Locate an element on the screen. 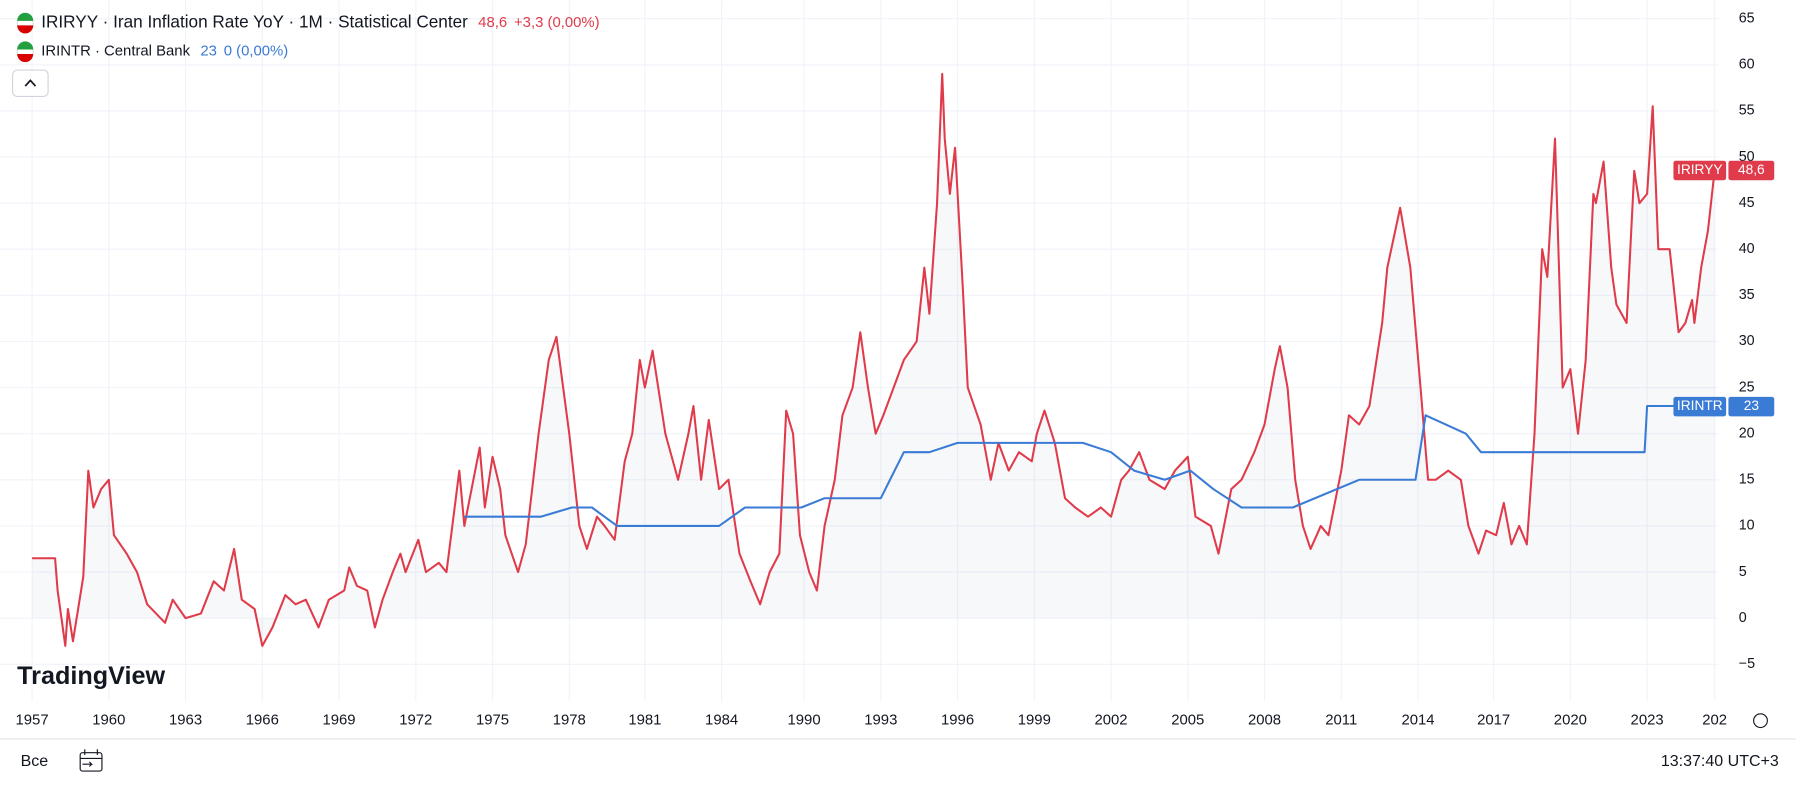 Image resolution: width=1796 pixels, height=785 pixels. calendar-frame is located at coordinates (91, 762).